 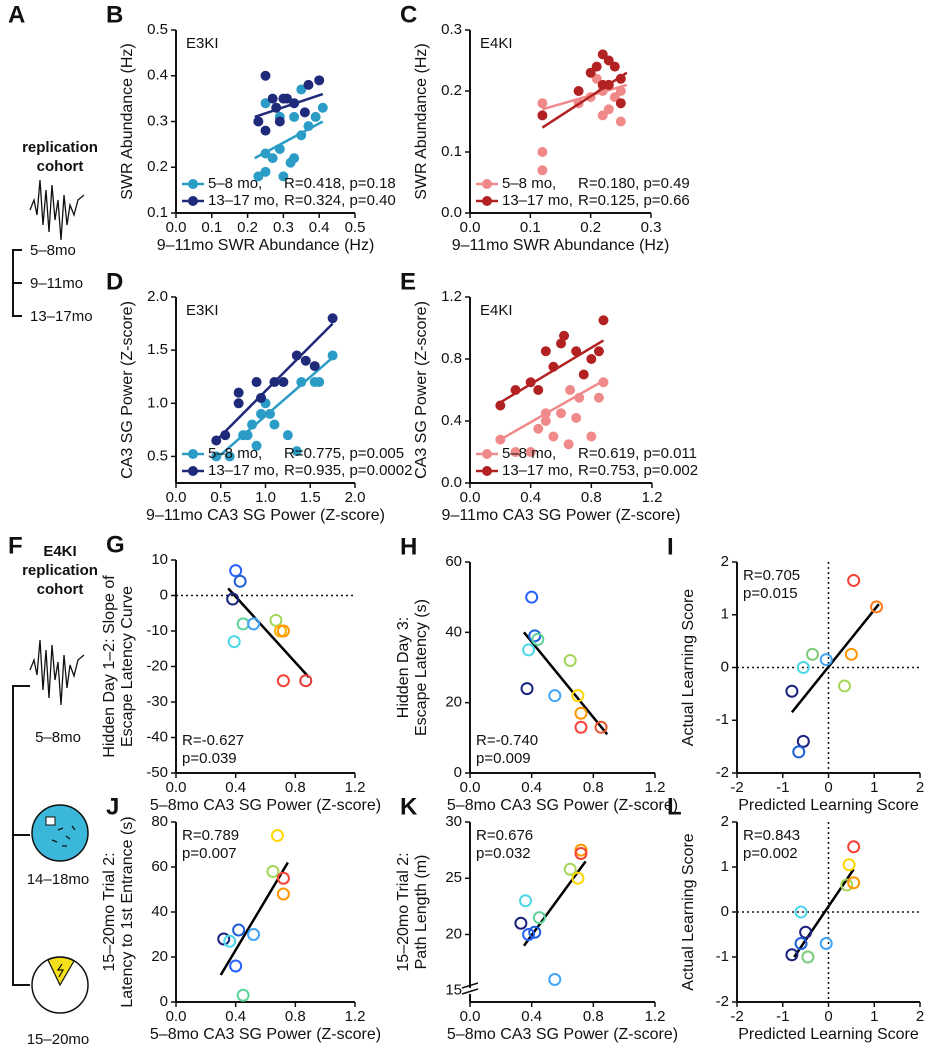 What do you see at coordinates (828, 1034) in the screenshot?
I see `x-axis-label: Predicted Learning Score` at bounding box center [828, 1034].